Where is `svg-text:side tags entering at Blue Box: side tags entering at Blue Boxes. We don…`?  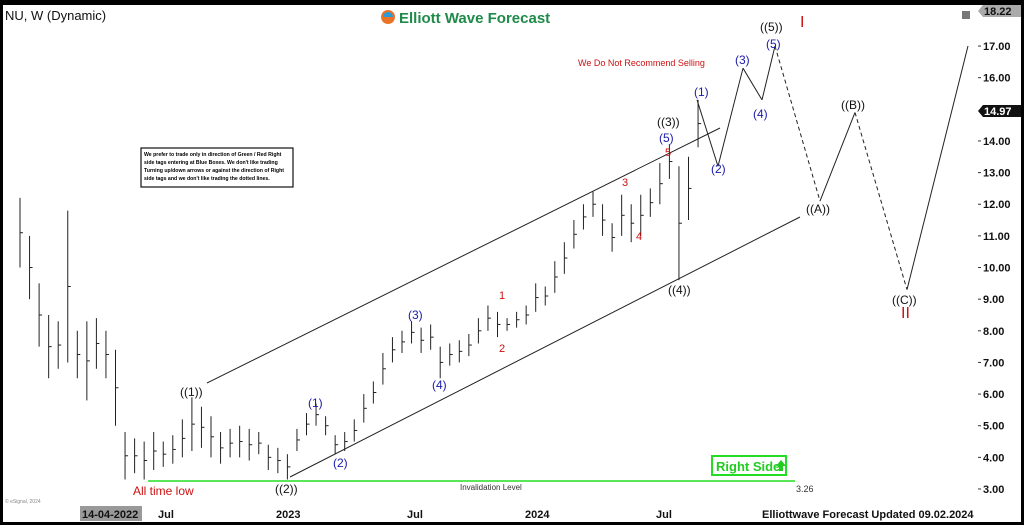 svg-text:side tags entering at Blue Box: side tags entering at Blue Boxes. We don… is located at coordinates (211, 163).